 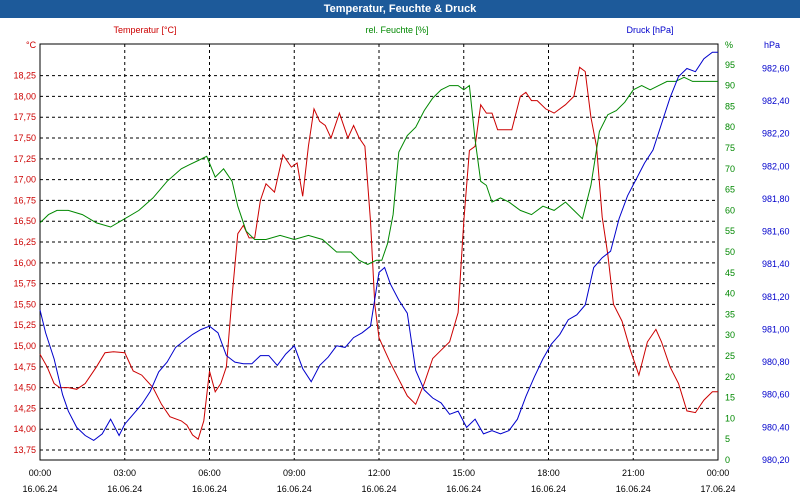 What do you see at coordinates (776, 166) in the screenshot?
I see `pressure-tick-label: 982,00` at bounding box center [776, 166].